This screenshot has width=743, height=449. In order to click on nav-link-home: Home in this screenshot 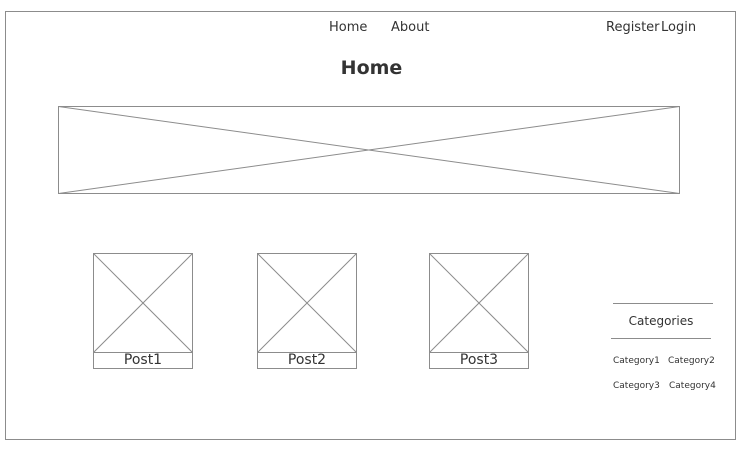, I will do `click(348, 27)`.